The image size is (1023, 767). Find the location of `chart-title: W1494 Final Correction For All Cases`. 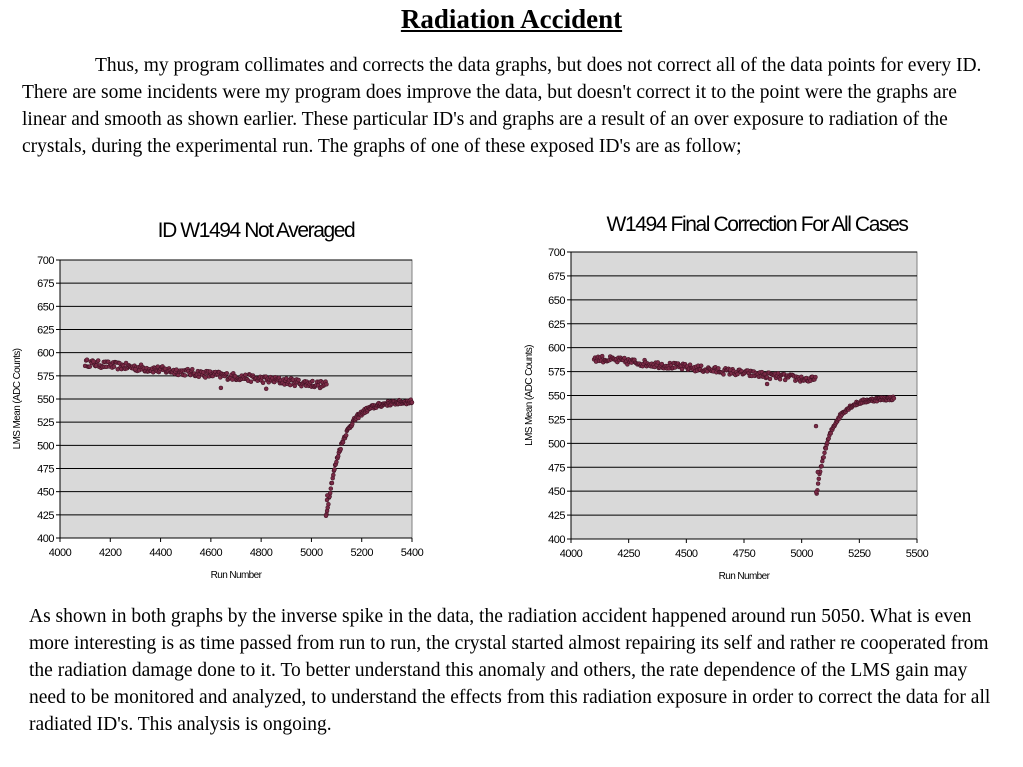

chart-title: W1494 Final Correction For All Cases is located at coordinates (758, 224).